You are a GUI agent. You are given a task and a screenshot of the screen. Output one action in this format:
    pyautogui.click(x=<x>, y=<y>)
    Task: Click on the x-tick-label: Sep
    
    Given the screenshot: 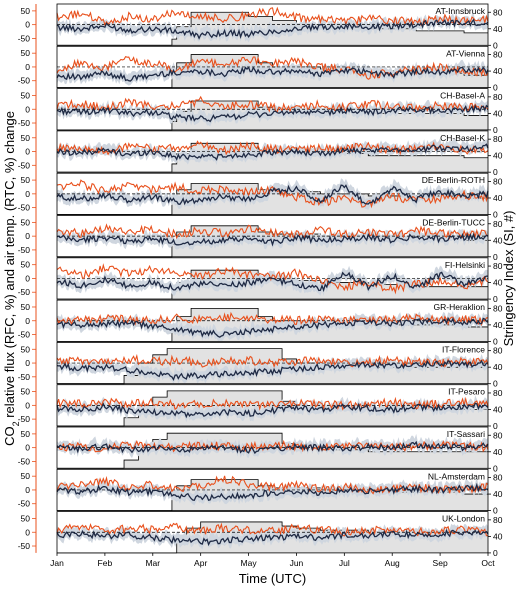 What is the action you would take?
    pyautogui.click(x=440, y=563)
    